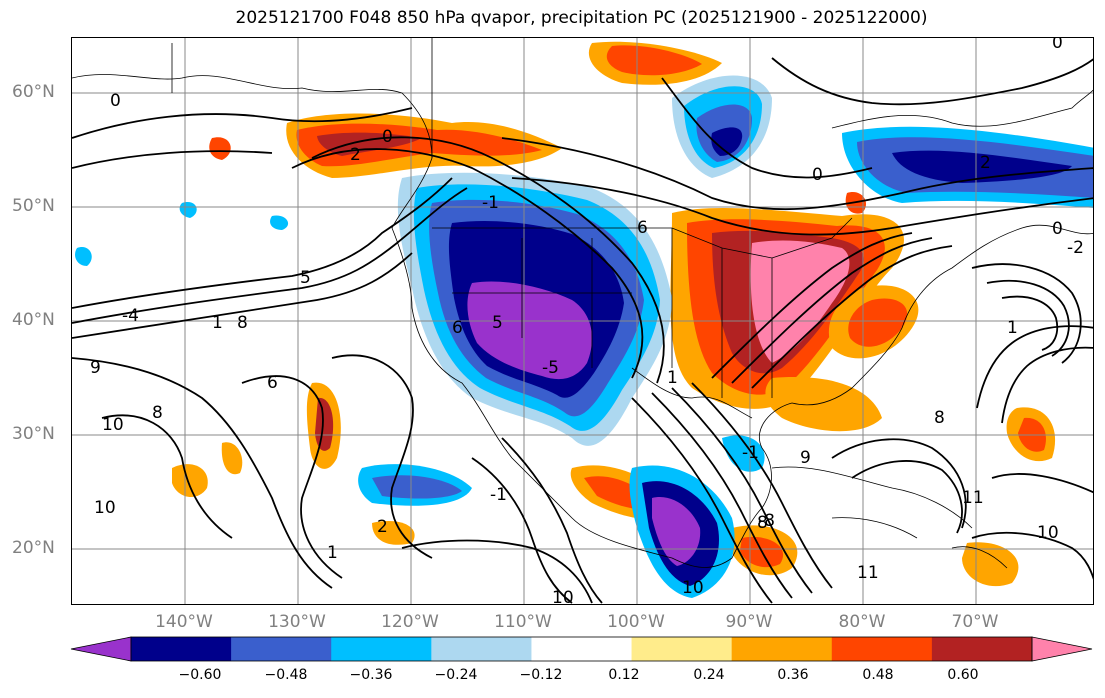 Image resolution: width=1105 pixels, height=698 pixels. Describe the element at coordinates (550, 368) in the screenshot. I see `contour-label: -5` at that location.